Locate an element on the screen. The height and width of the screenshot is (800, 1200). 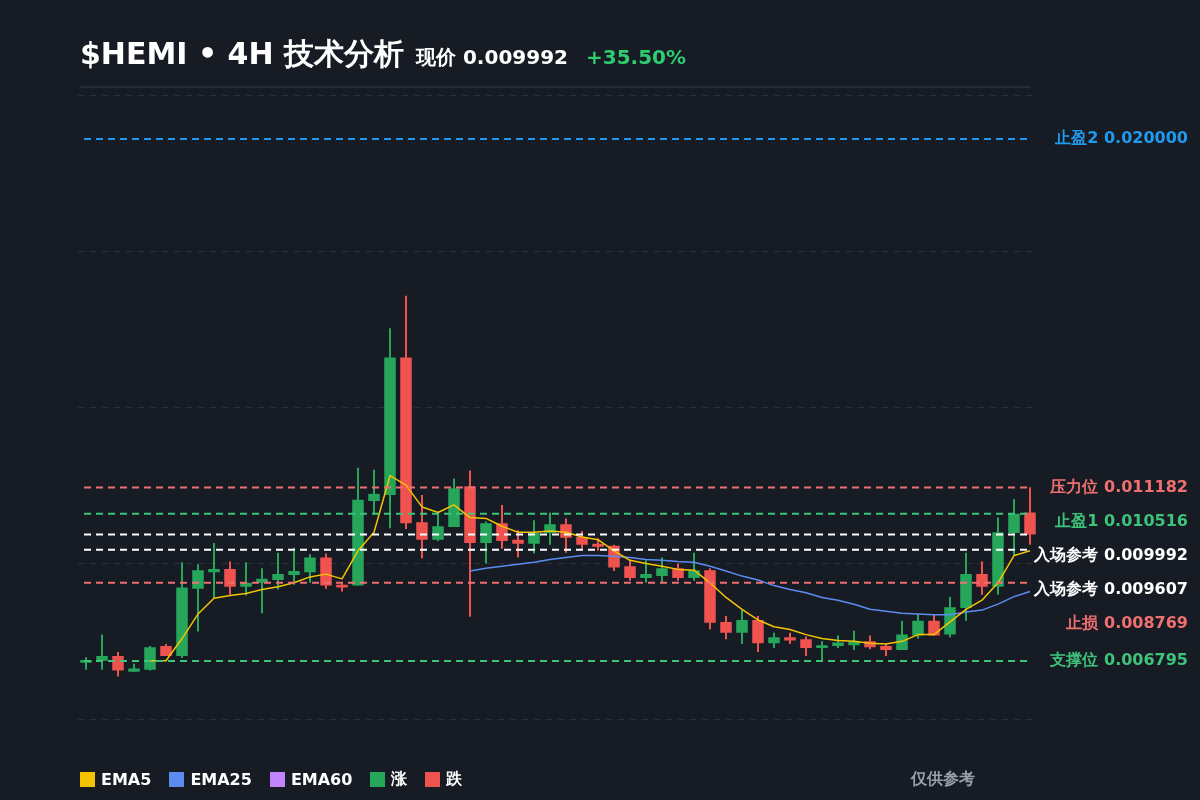
chart-title: $HEMI • 4H 技术分析 is located at coordinates (242, 54).